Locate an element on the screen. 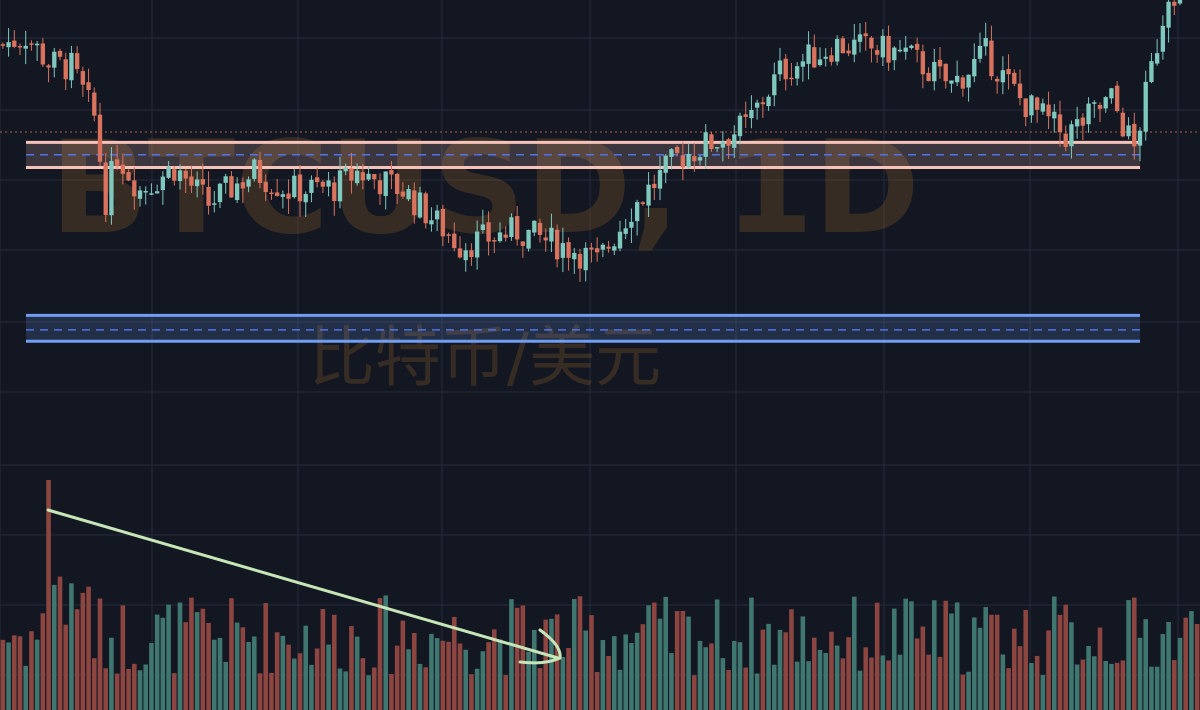 The width and height of the screenshot is (1200, 710). trend-arrow-head is located at coordinates (540, 646).